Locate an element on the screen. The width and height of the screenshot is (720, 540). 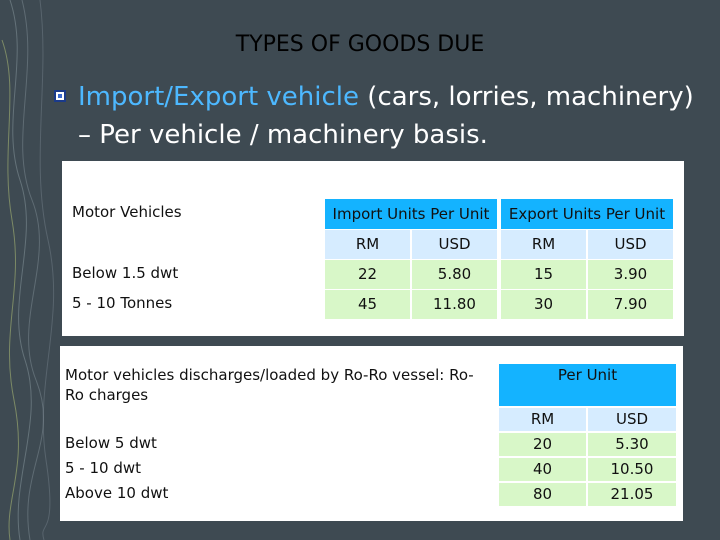
table-cell: 30 is located at coordinates (543, 304).